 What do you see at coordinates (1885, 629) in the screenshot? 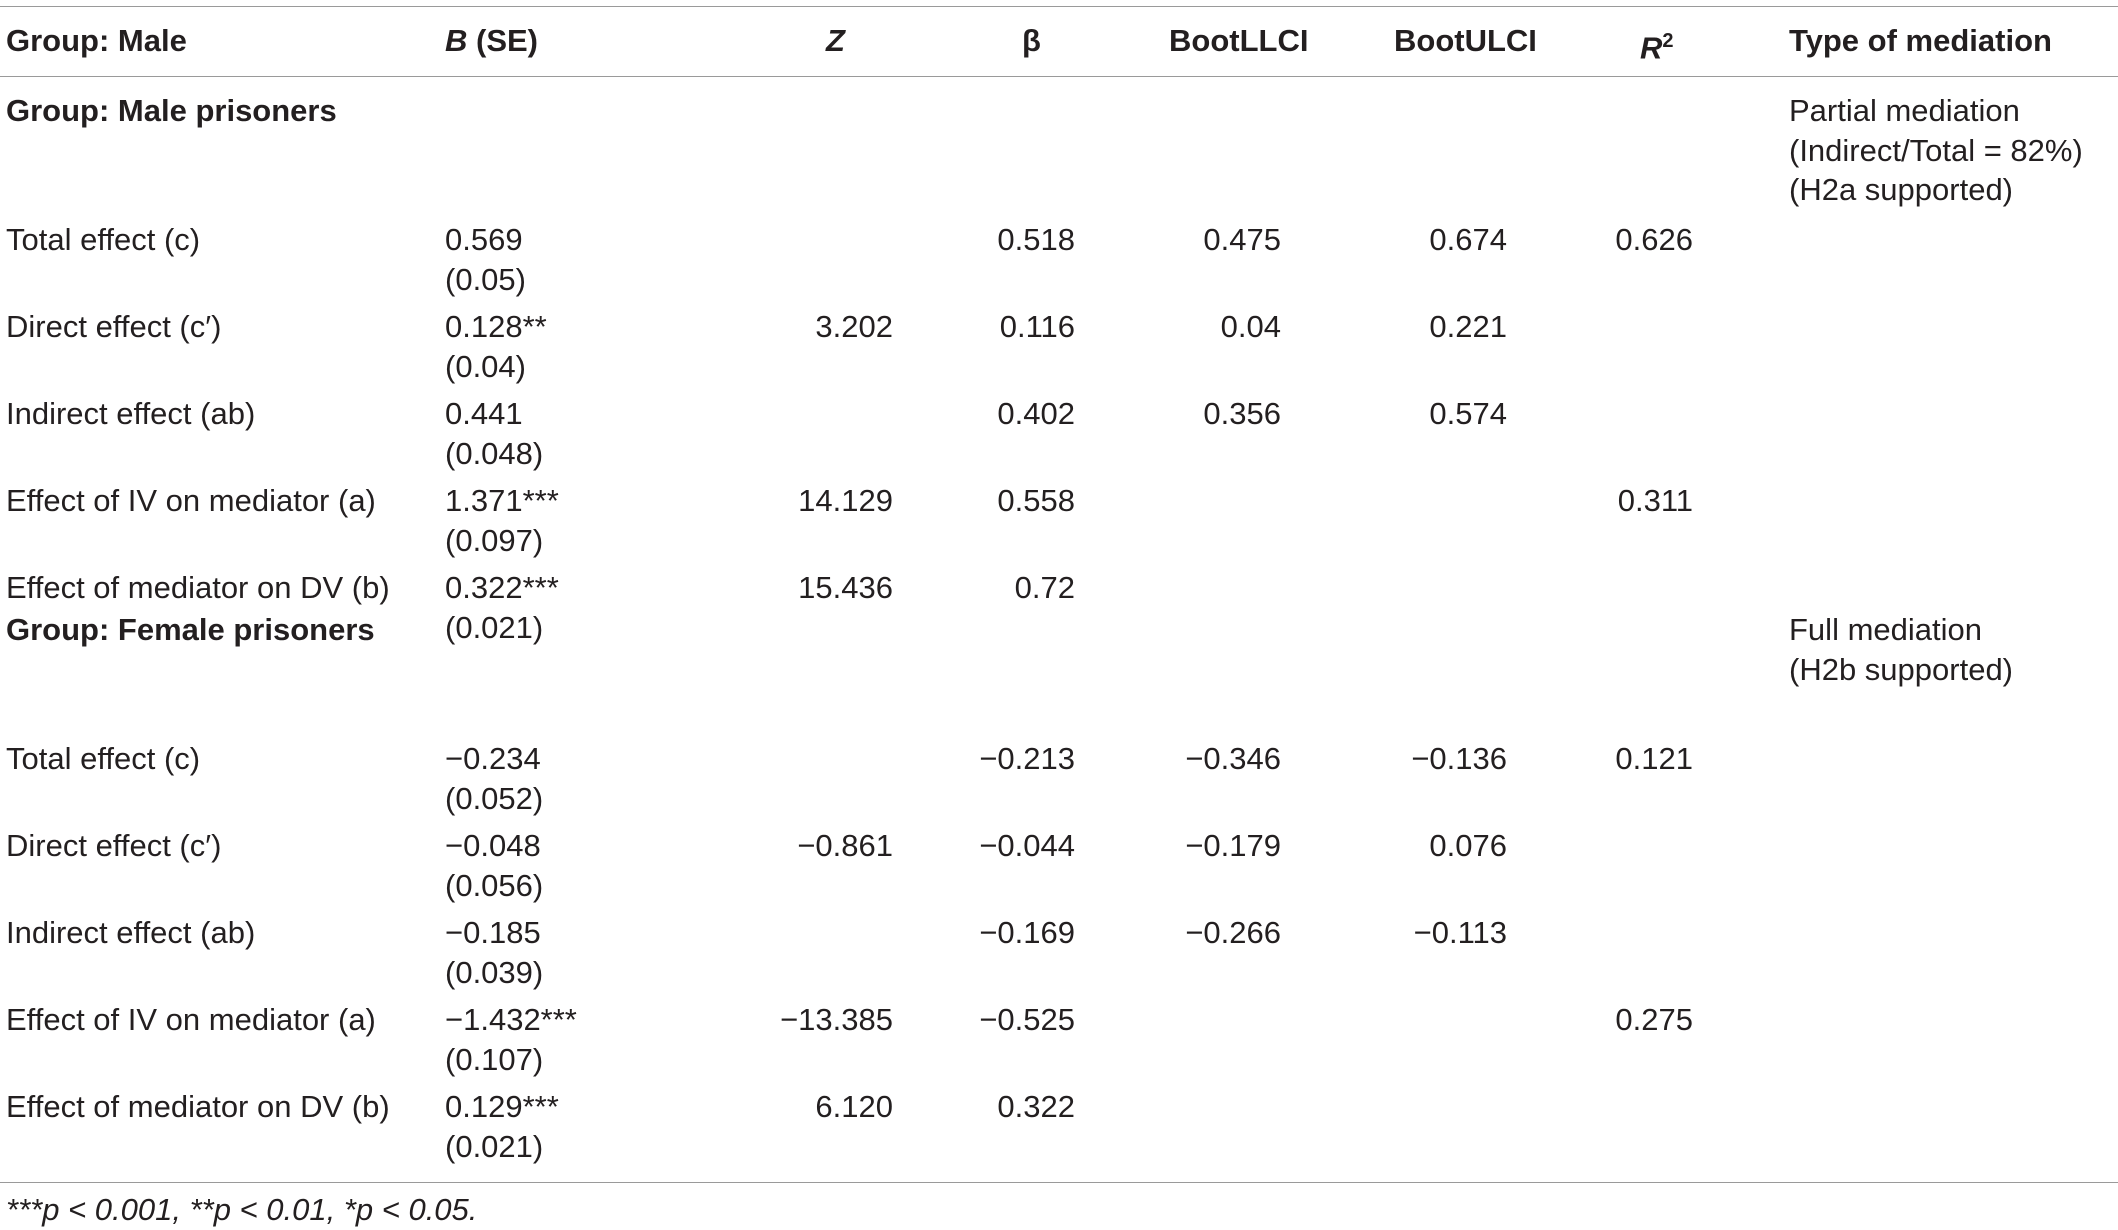
I see `mediation-type-line: Full mediation` at bounding box center [1885, 629].